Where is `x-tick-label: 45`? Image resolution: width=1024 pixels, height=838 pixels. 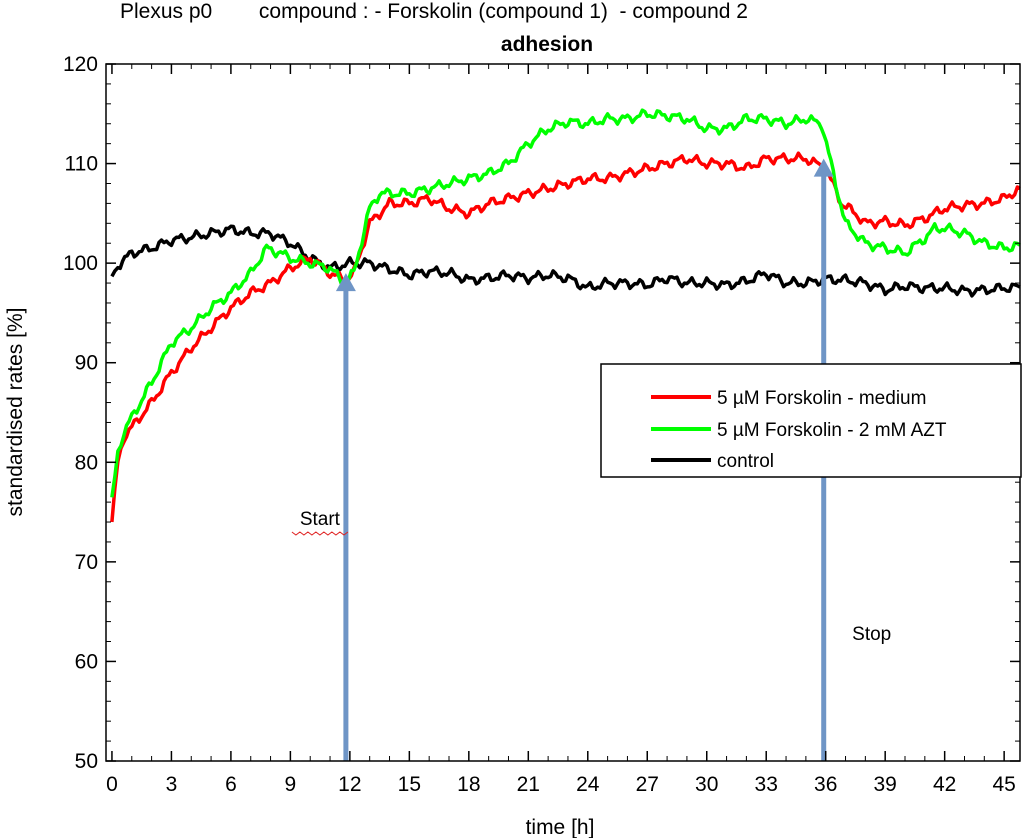 x-tick-label: 45 is located at coordinates (1003, 784).